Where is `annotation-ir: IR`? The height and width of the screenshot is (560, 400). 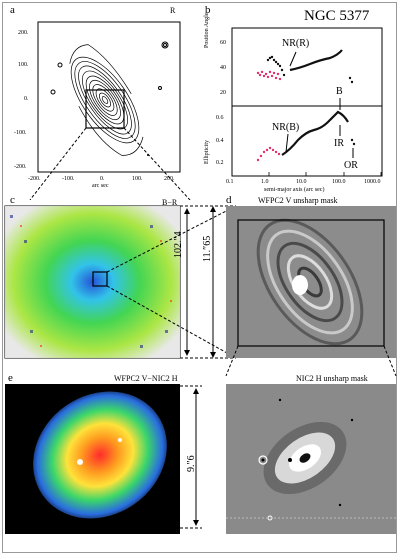 annotation-ir: IR is located at coordinates (339, 143).